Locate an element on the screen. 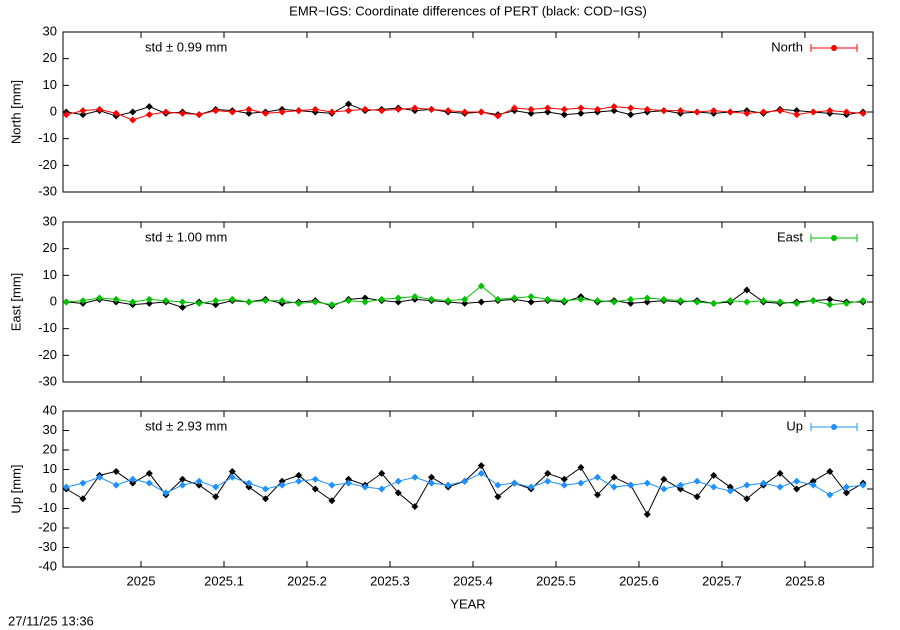 Image resolution: width=900 pixels, height=630 pixels. series-line is located at coordinates (465, 490).